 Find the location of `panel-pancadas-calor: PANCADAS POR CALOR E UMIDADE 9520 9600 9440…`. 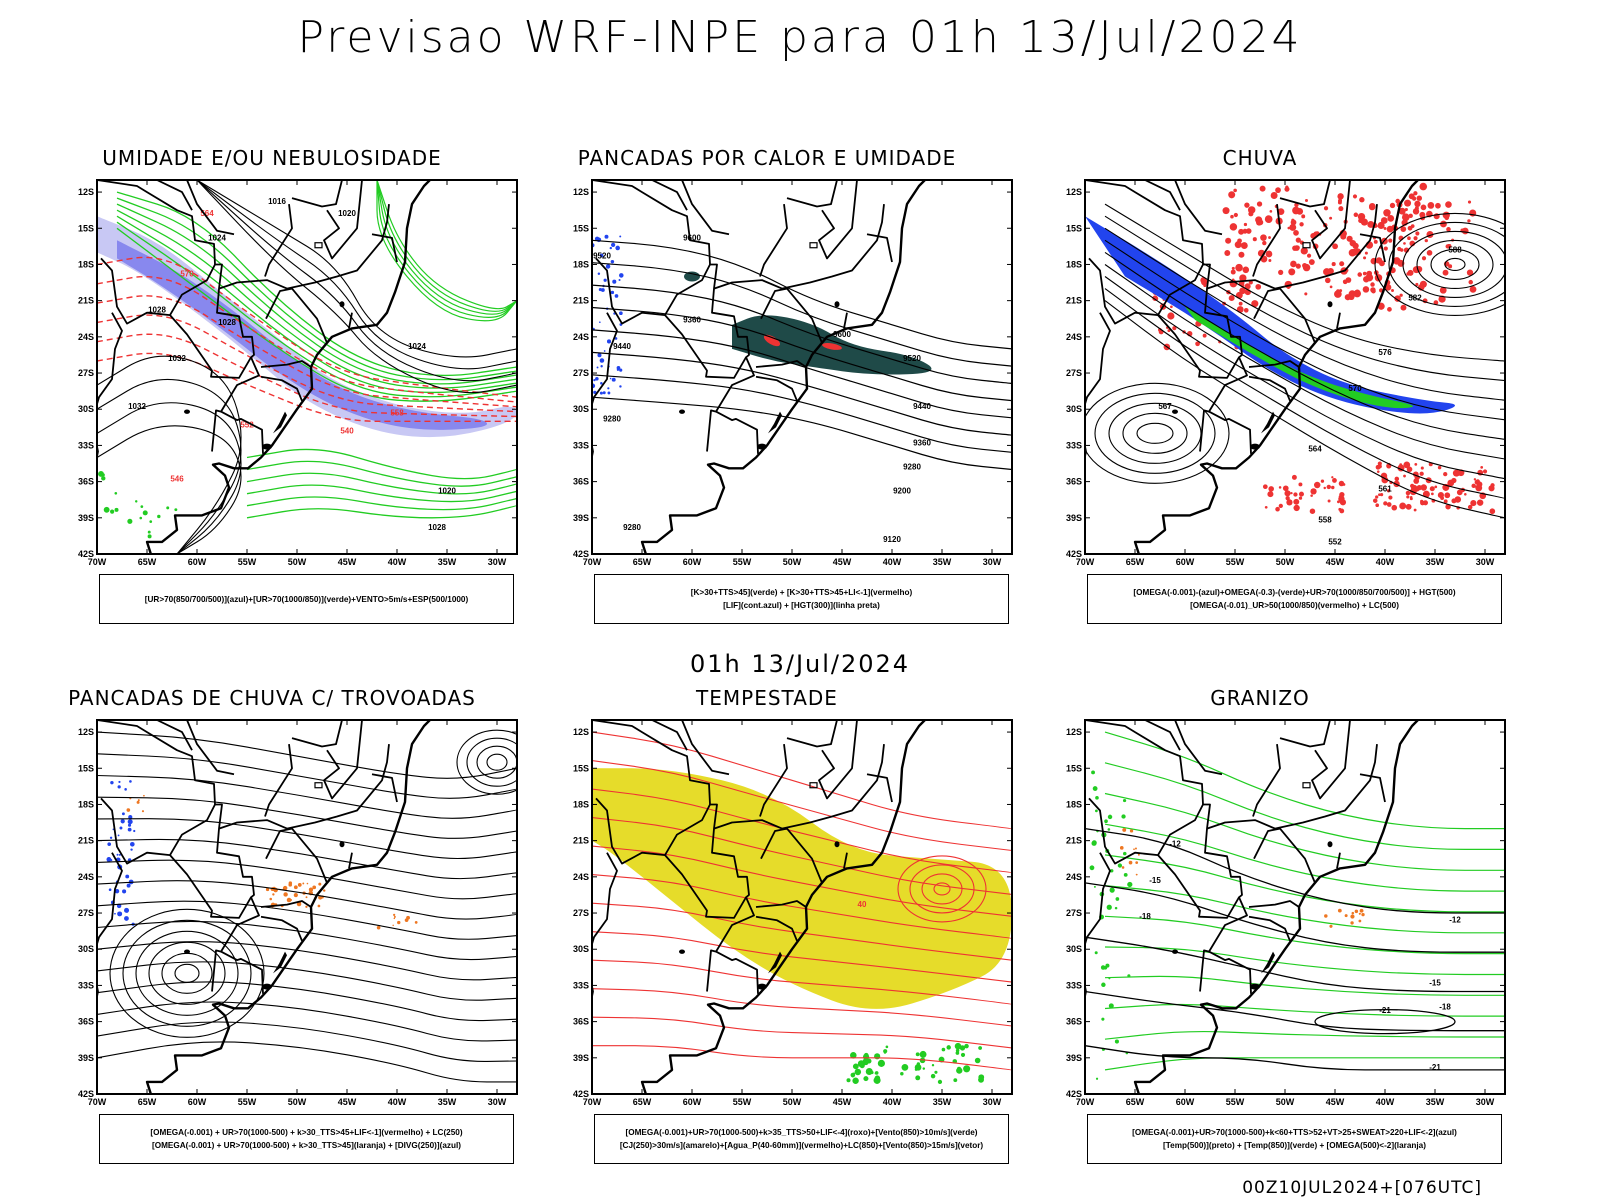

panel-pancadas-calor: PANCADAS POR CALOR E UMIDADE 9520 9600 9440… is located at coordinates (785, 385).